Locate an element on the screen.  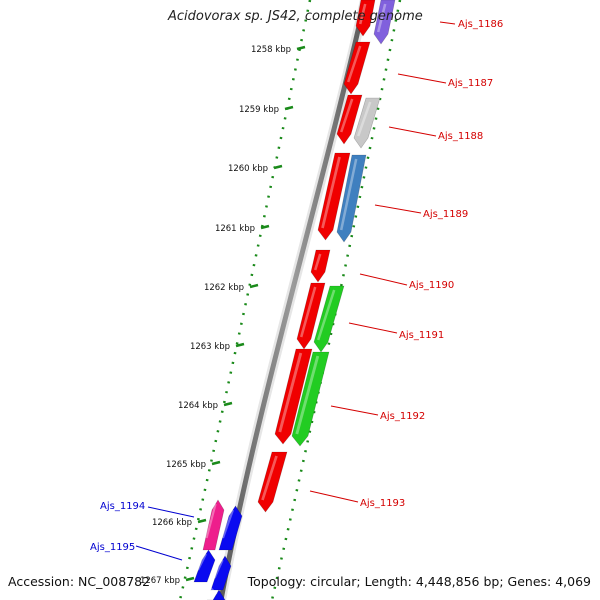
gene-arrow-ajs-1194-shine is located at coordinates (211, 521).